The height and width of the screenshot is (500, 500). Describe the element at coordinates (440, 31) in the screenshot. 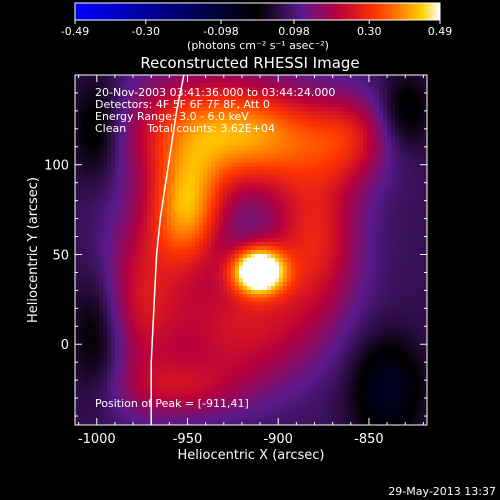

I see `colorbar-tick-label: 0.49` at that location.